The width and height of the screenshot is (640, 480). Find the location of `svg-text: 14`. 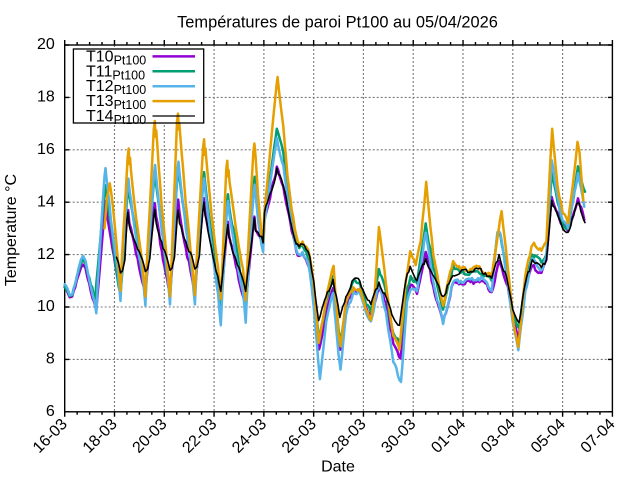

svg-text: 14 is located at coordinates (46, 201).